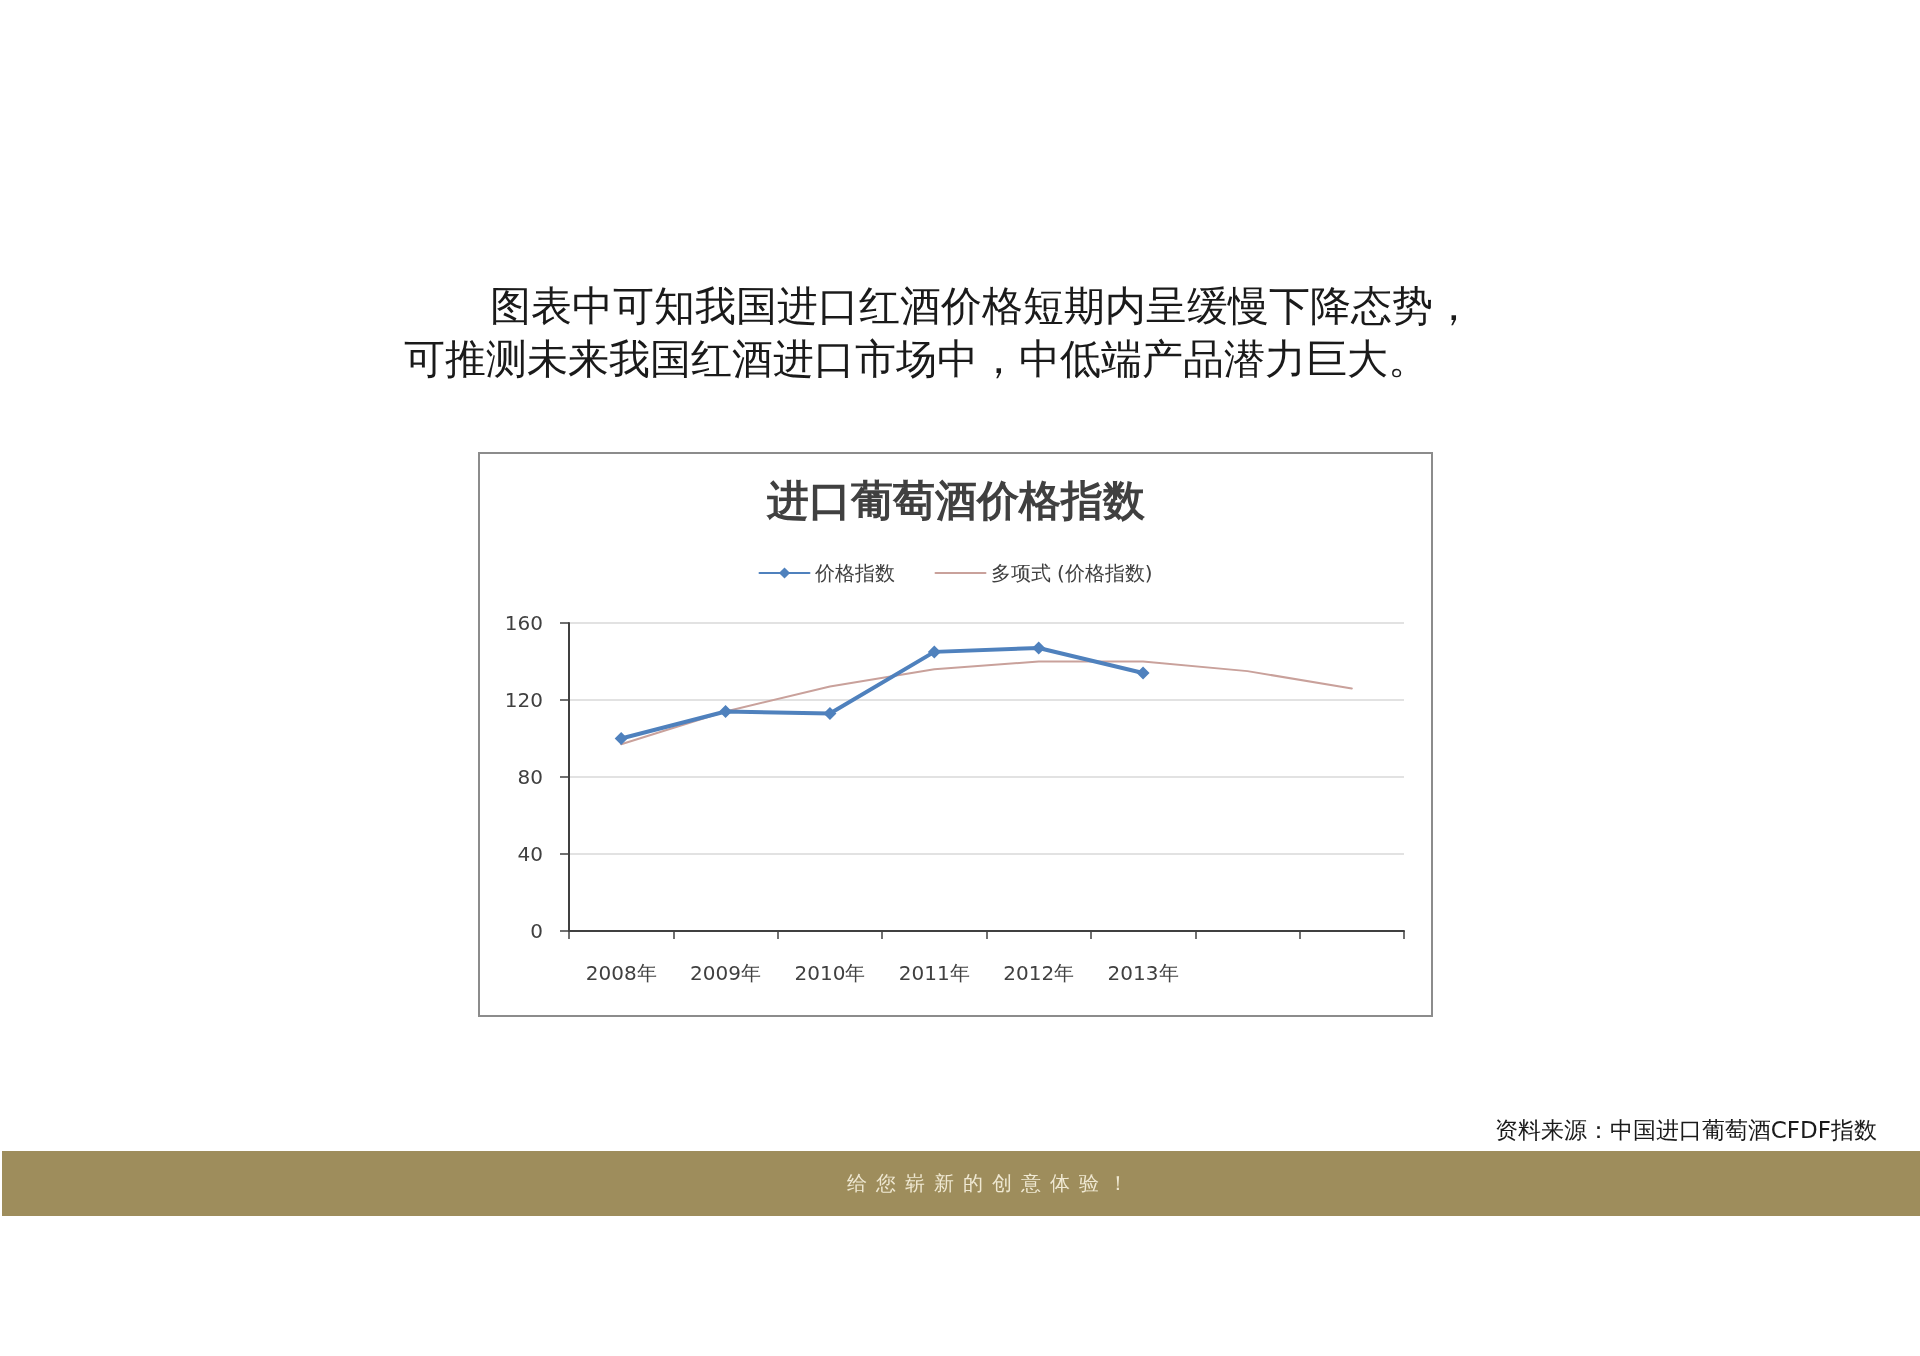 This screenshot has height=1356, width=1920. I want to click on chart-title: 进口葡萄酒价格指数, so click(955, 500).